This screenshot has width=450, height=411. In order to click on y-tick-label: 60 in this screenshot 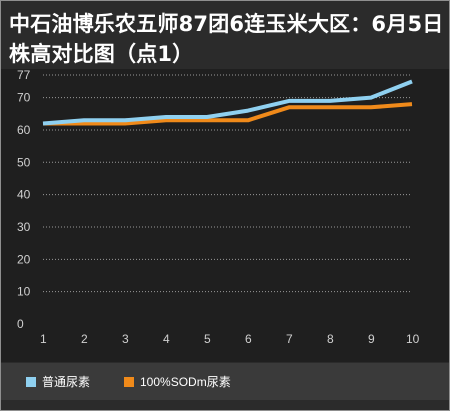, I will do `click(24, 130)`.